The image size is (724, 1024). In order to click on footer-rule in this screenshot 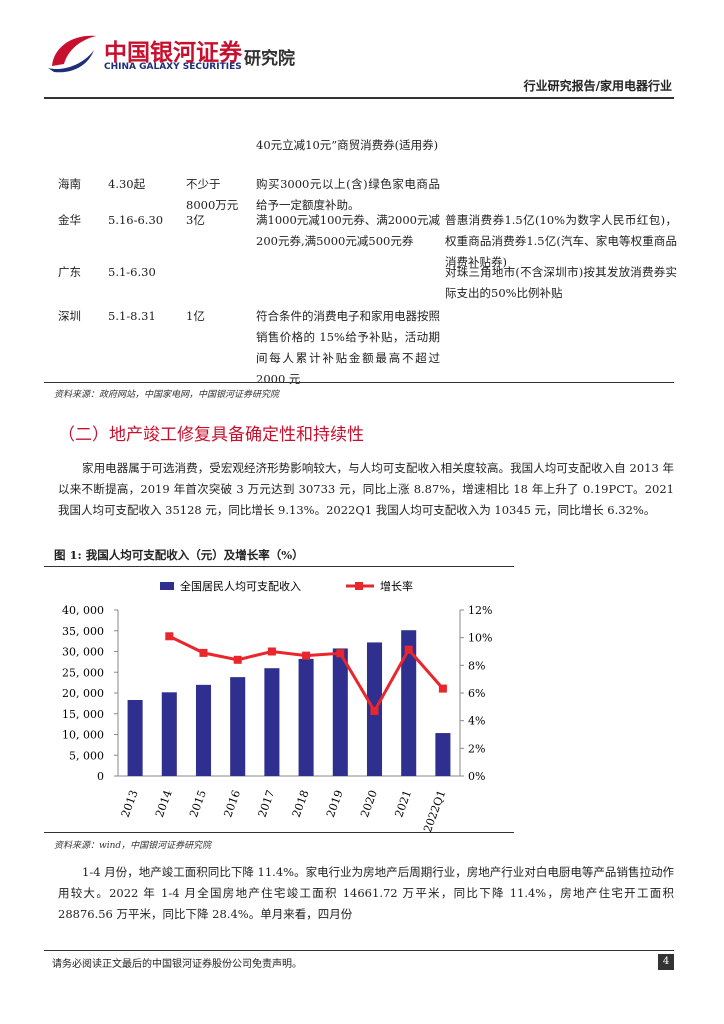, I will do `click(359, 950)`.